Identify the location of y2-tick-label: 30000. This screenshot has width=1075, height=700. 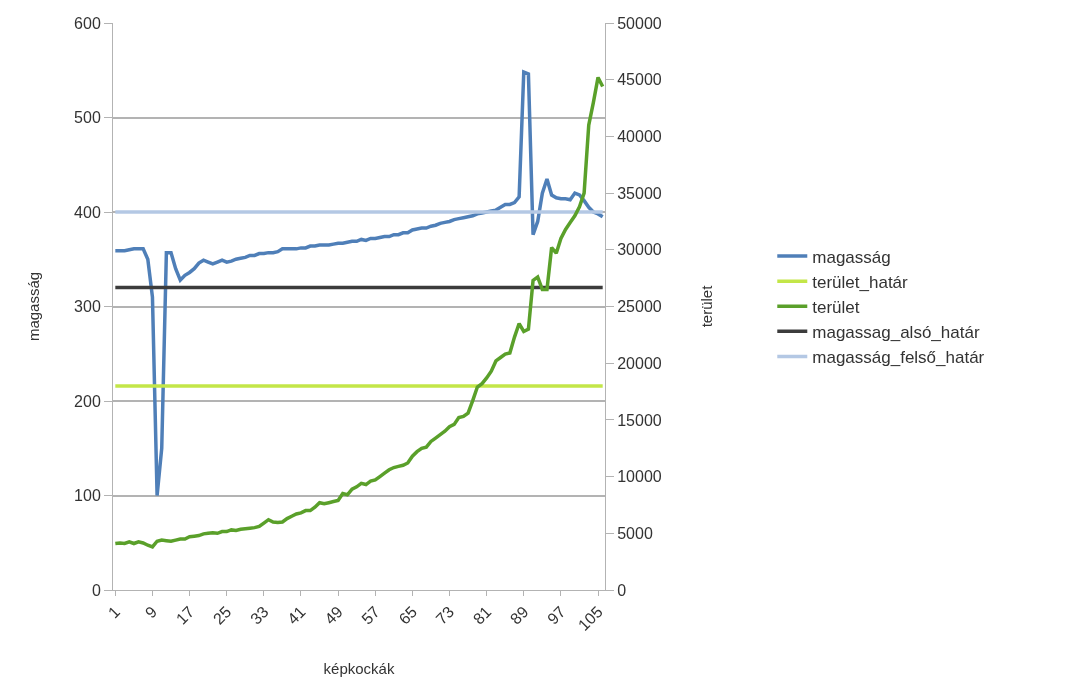
(639, 250).